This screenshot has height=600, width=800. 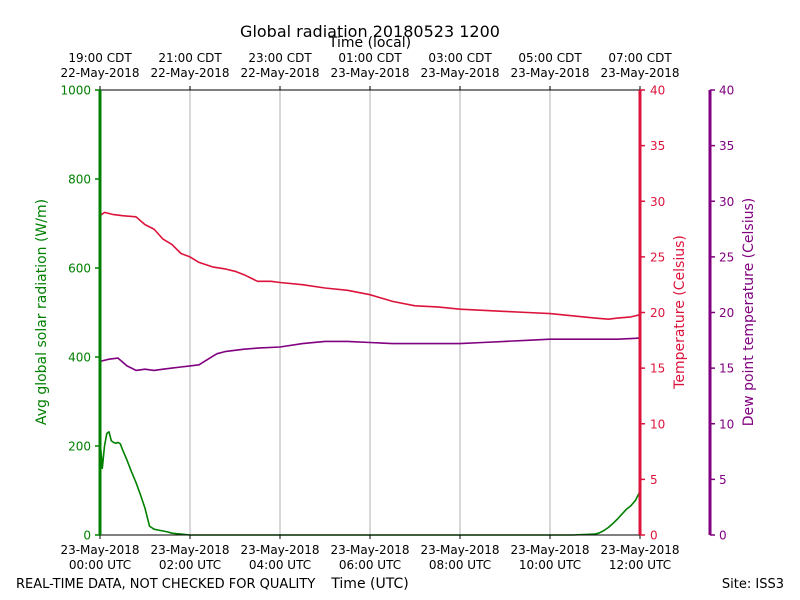 What do you see at coordinates (280, 58) in the screenshot?
I see `x2-tick-label-time: 23:00 CDT` at bounding box center [280, 58].